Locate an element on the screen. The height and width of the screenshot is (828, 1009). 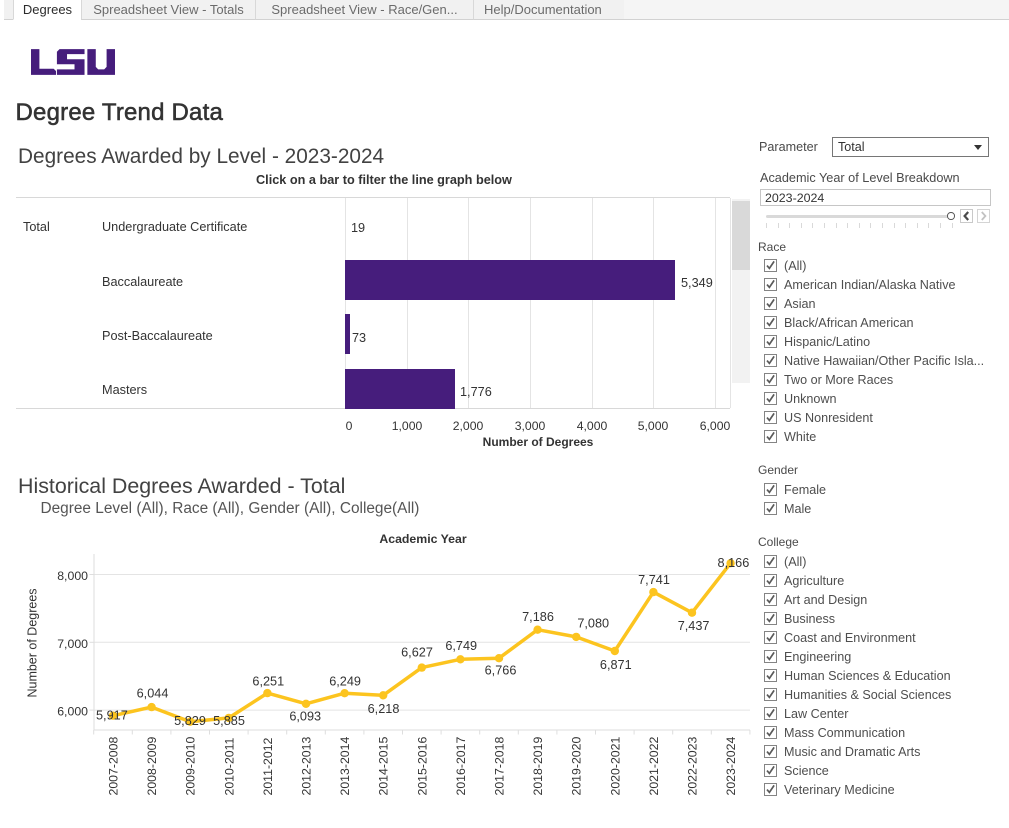
svg-text: 6,000 is located at coordinates (72, 712).